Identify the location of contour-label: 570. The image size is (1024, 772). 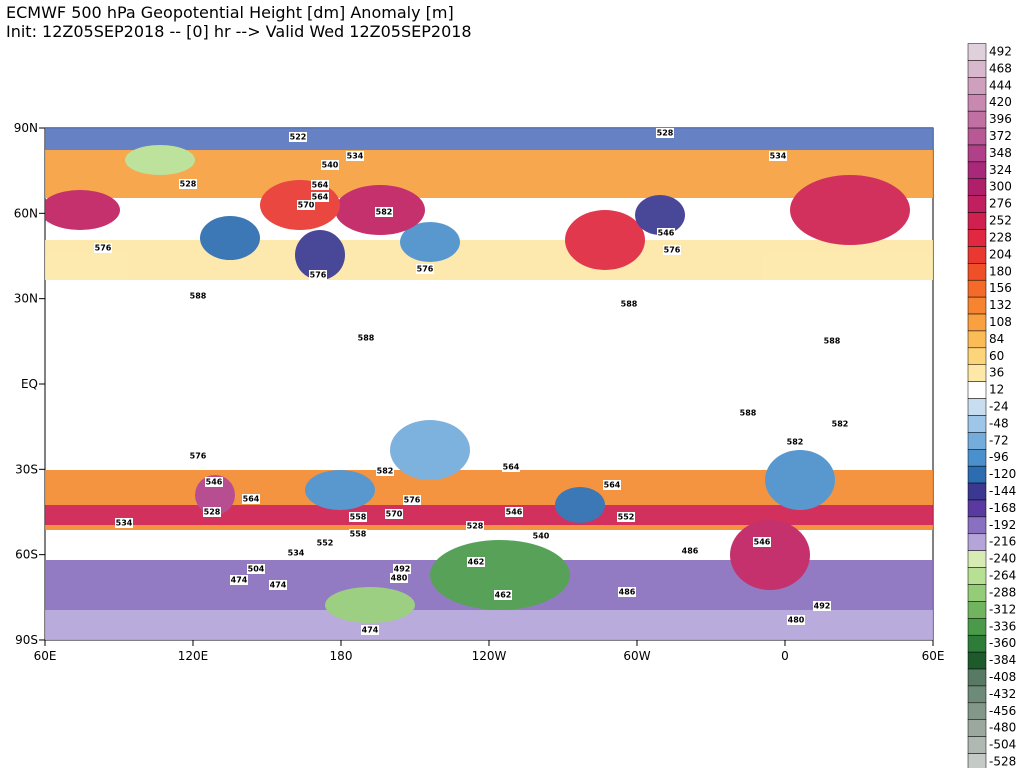
(394, 514).